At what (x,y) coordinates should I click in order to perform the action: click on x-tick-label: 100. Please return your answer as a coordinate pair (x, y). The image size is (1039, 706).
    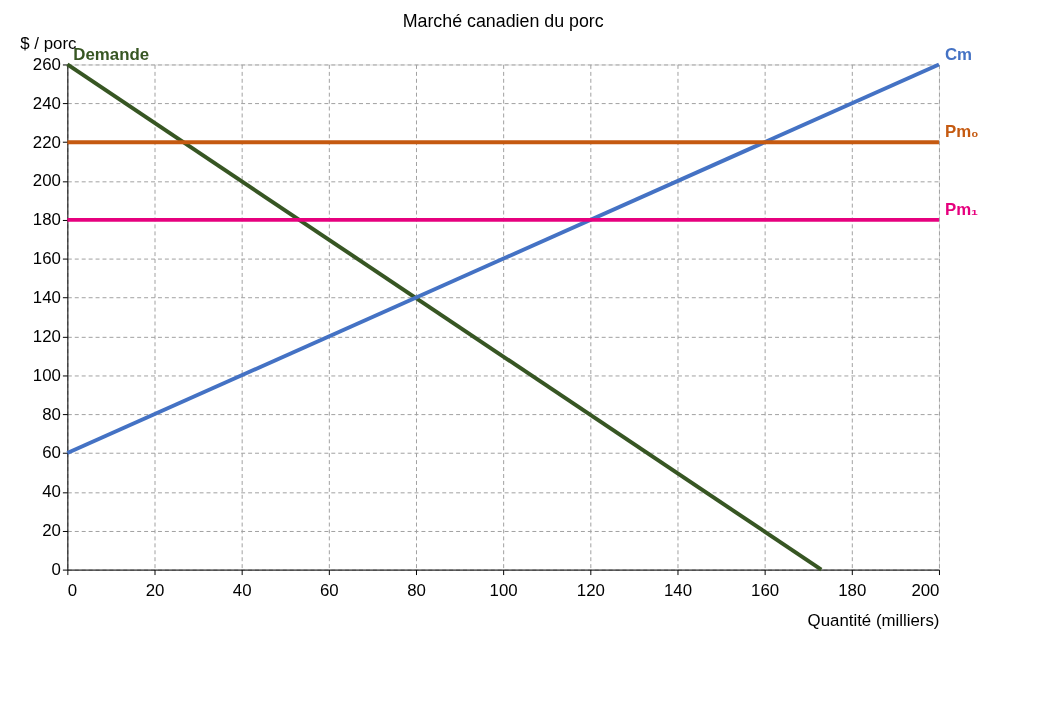
    Looking at the image, I should click on (503, 590).